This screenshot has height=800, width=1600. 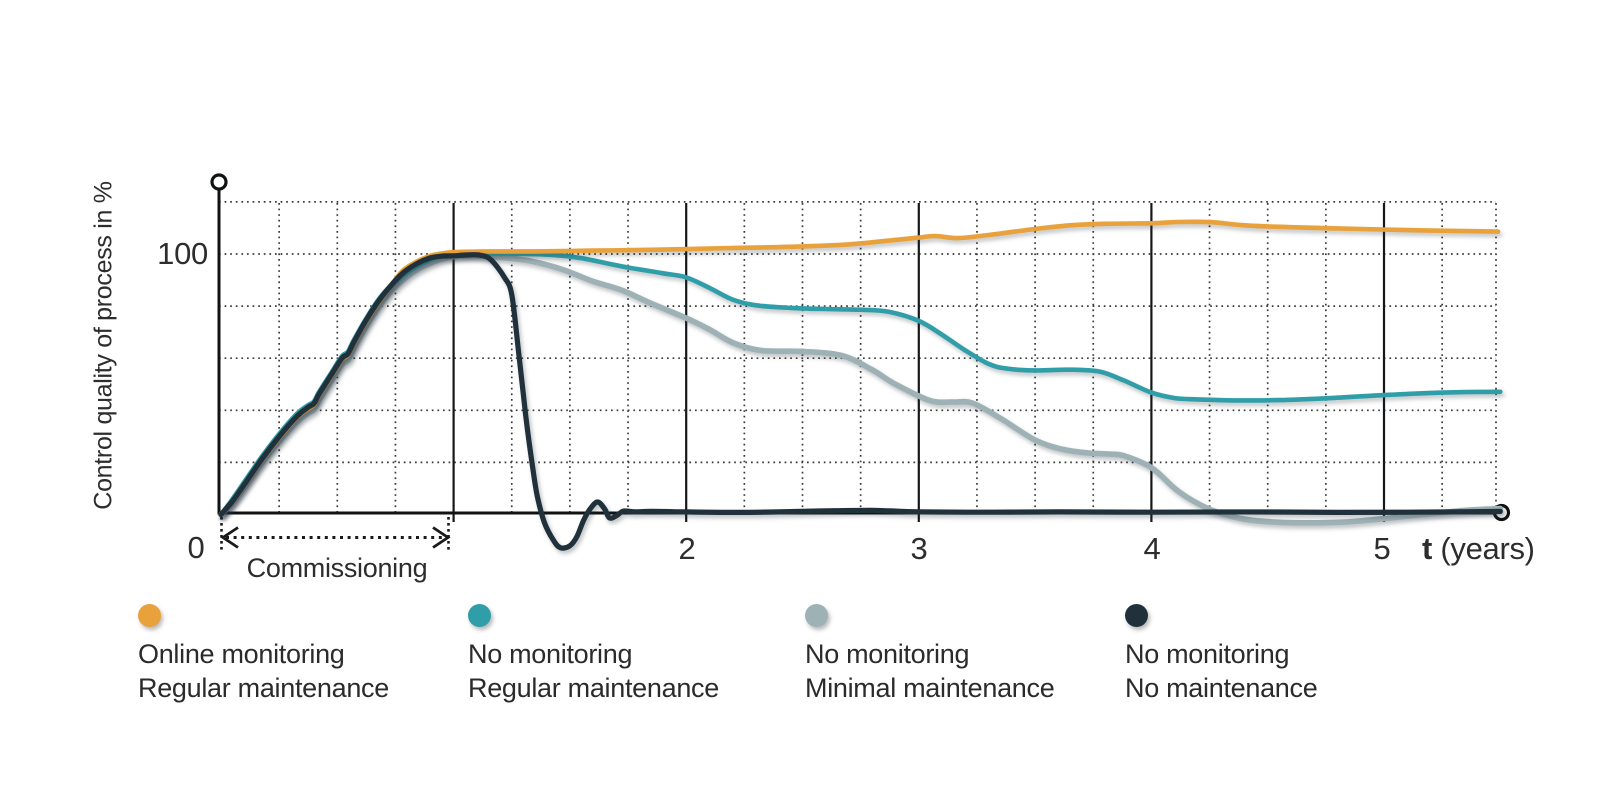 What do you see at coordinates (1427, 548) in the screenshot?
I see `x-axis-variable: t` at bounding box center [1427, 548].